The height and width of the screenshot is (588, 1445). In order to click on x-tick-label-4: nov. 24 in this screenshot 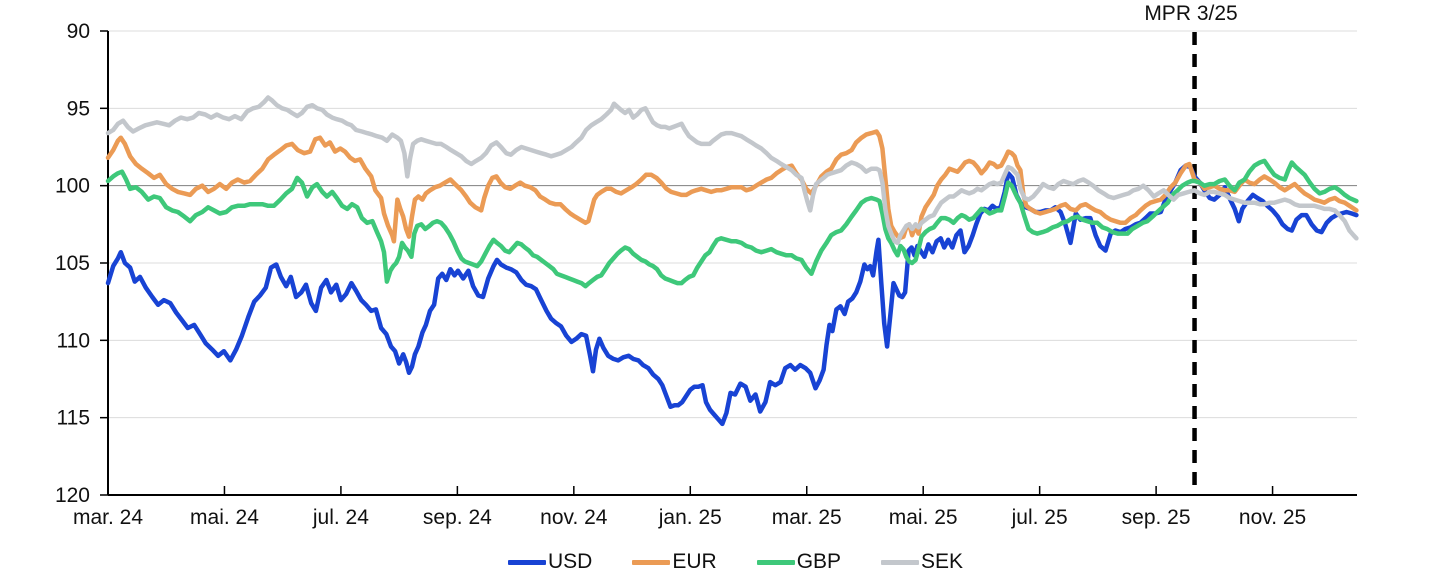, I will do `click(574, 517)`.